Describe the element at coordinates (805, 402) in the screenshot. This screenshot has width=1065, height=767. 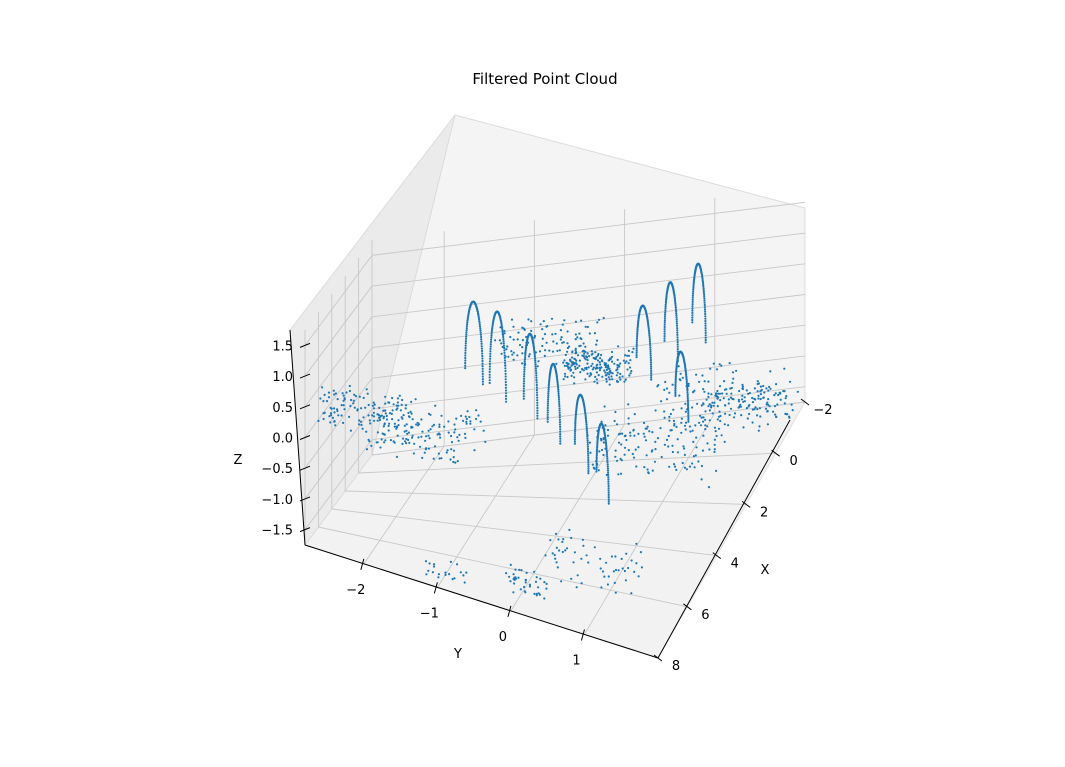
I see `x-tick` at that location.